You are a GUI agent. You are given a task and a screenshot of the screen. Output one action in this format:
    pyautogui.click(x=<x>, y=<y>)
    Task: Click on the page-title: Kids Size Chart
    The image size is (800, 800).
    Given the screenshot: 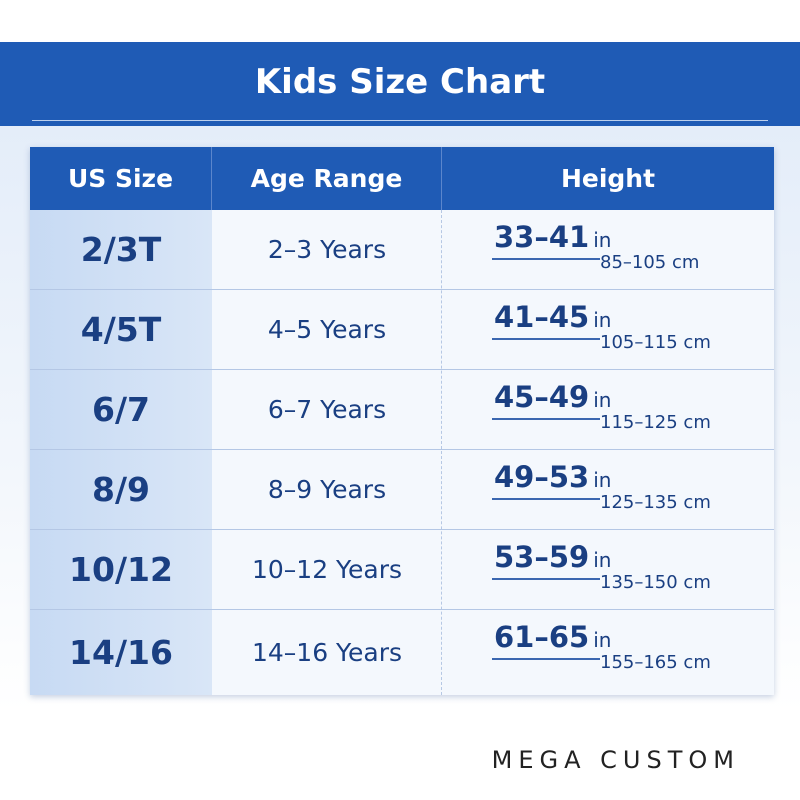 What is the action you would take?
    pyautogui.click(x=400, y=82)
    